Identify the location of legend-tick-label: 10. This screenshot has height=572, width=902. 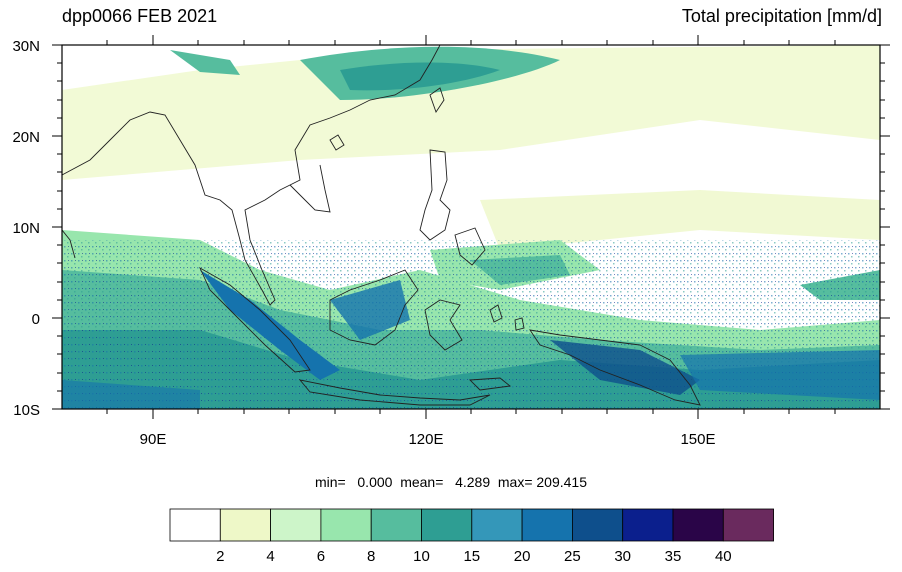
(421, 556).